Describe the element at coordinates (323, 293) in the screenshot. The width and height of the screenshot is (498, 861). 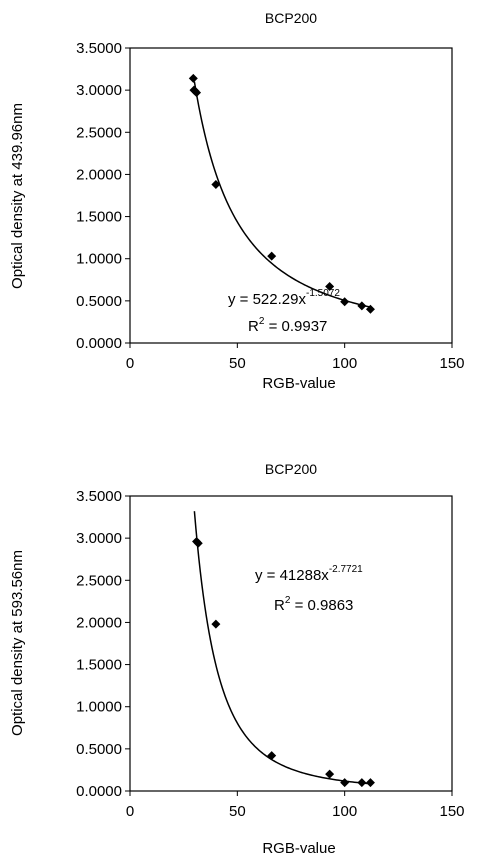
I see `chart-1-equation-exponent: -1.5072` at that location.